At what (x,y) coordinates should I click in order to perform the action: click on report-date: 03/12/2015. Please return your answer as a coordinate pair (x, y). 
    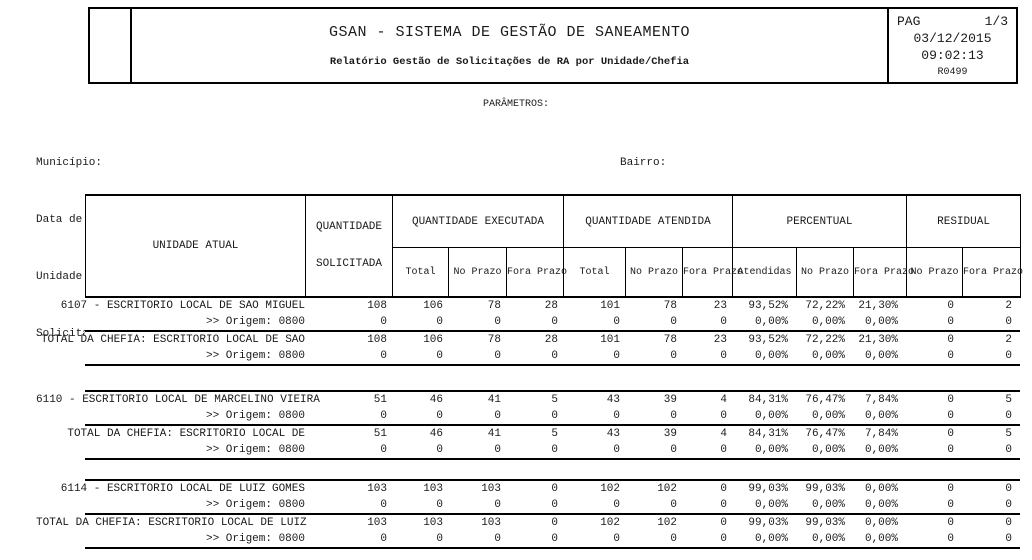
    Looking at the image, I should click on (952, 38).